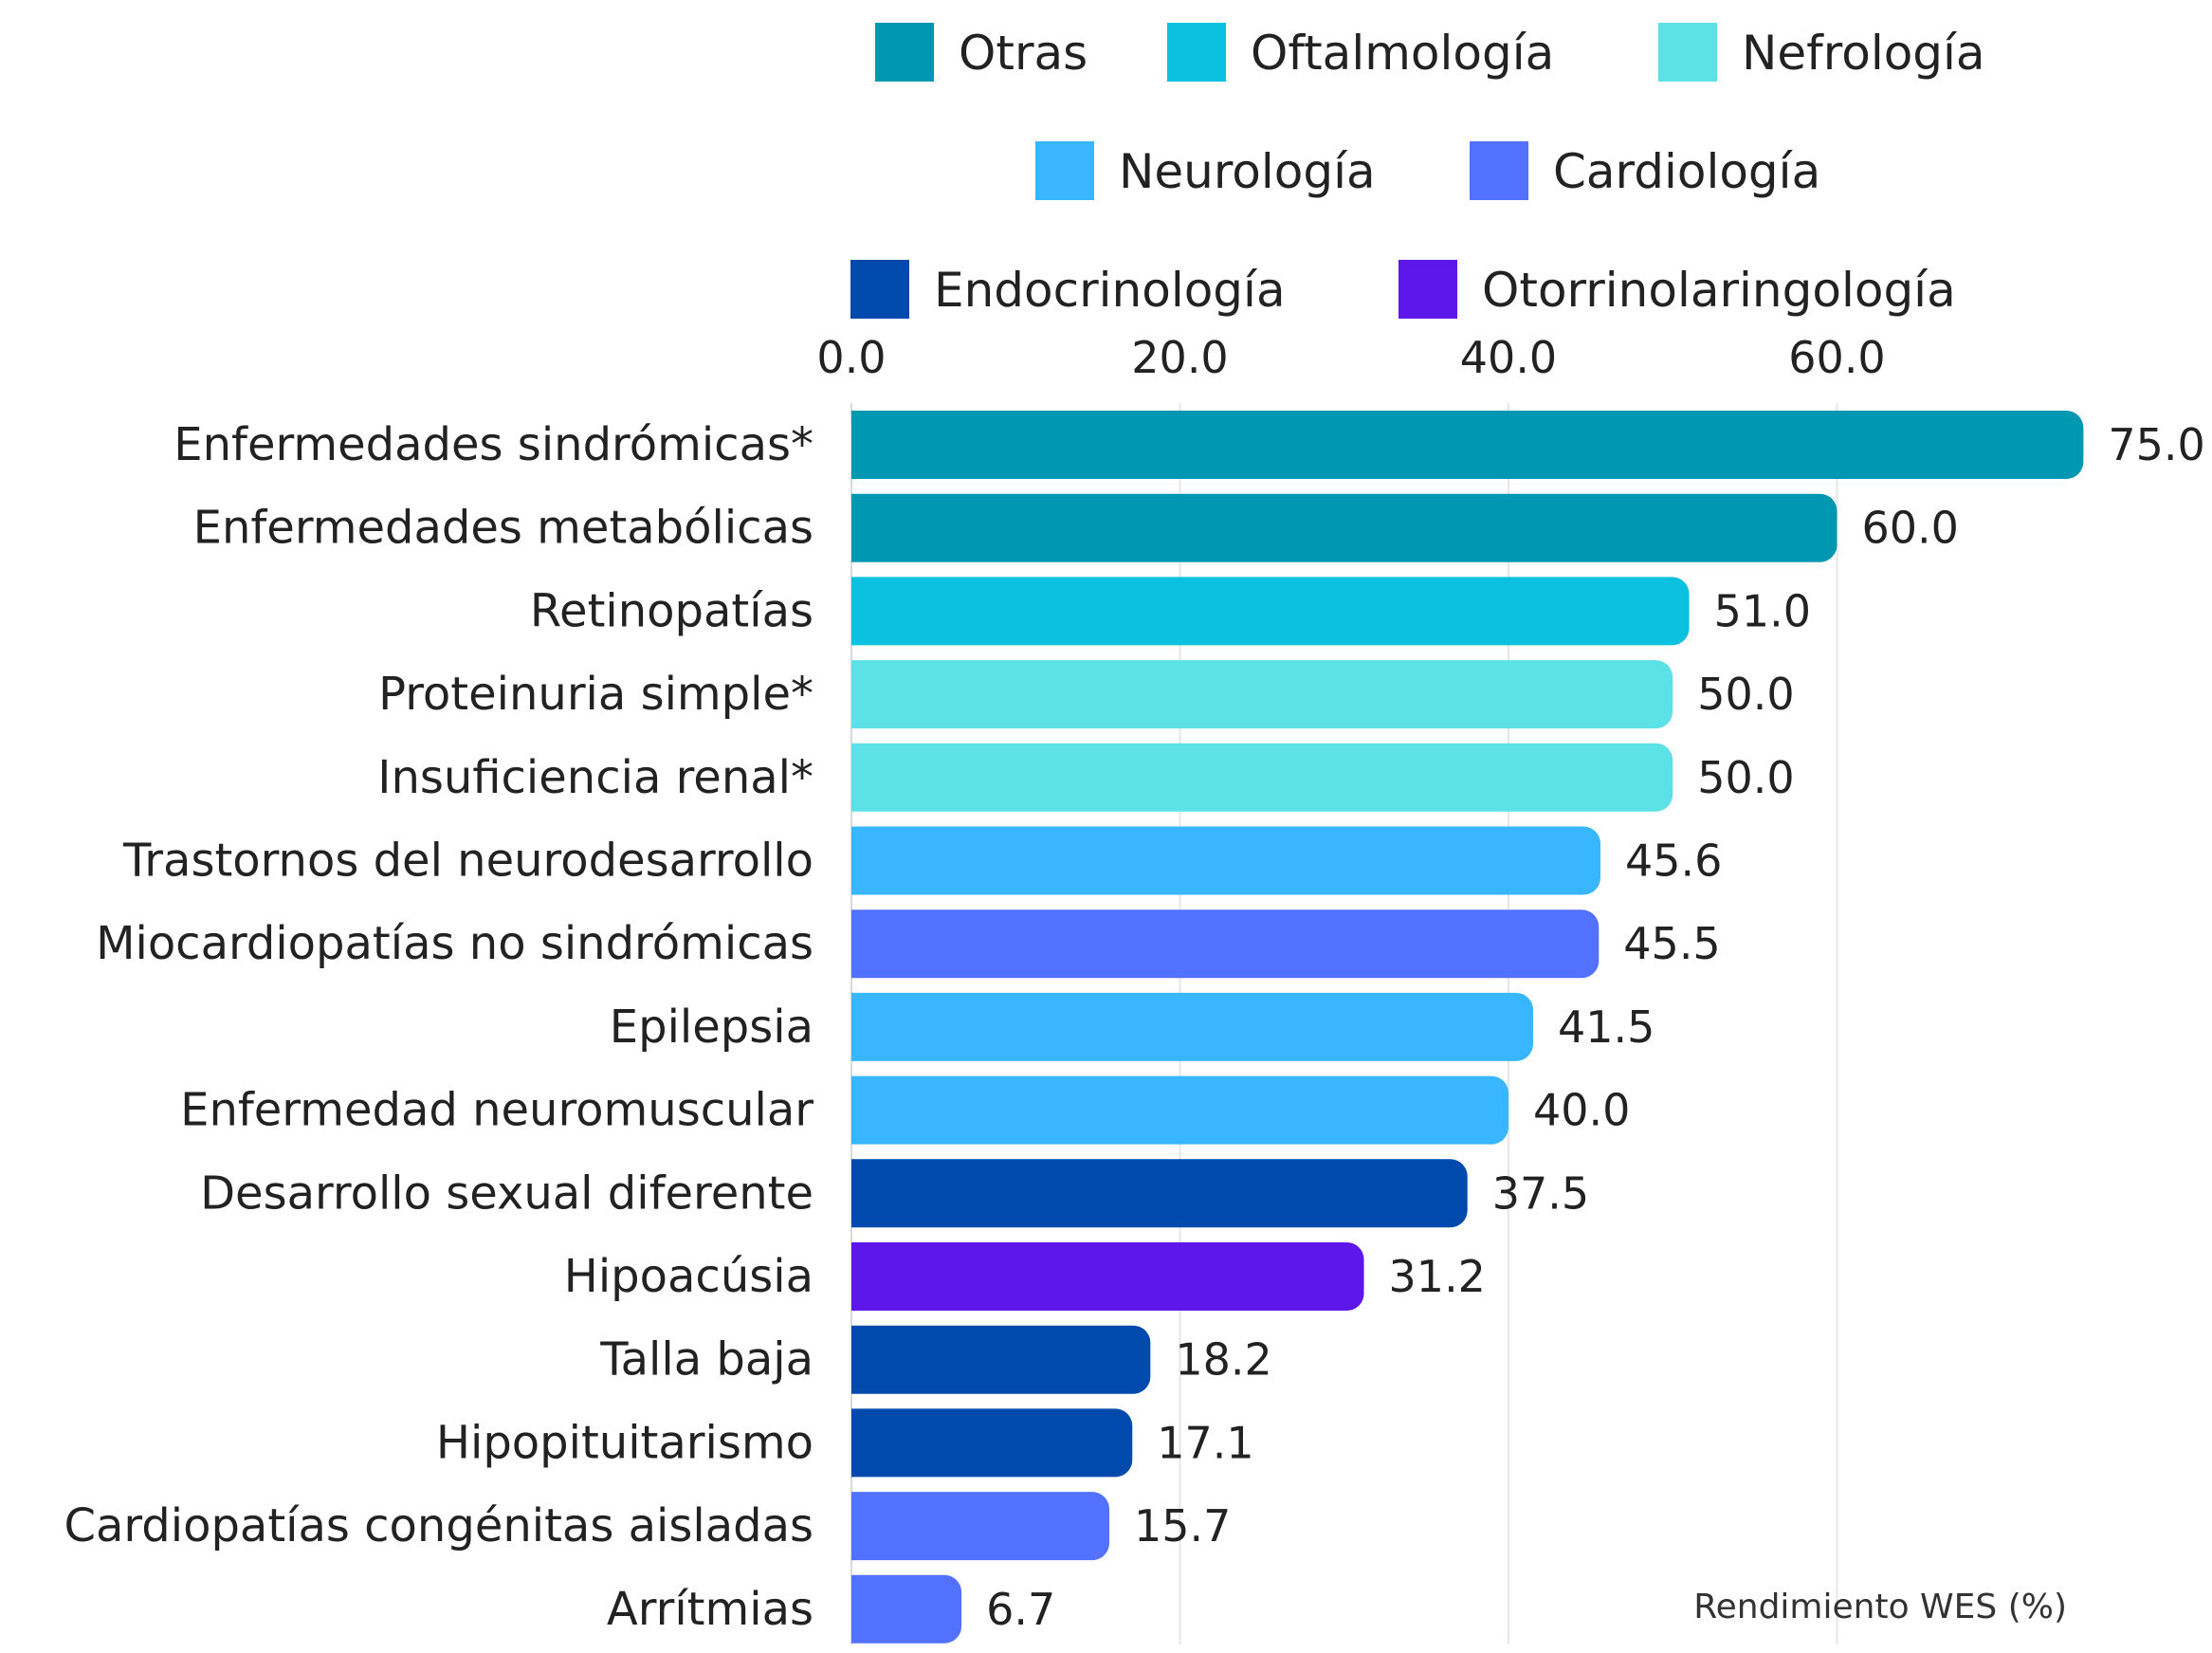 This screenshot has width=2212, height=1653. I want to click on legend-label: Neurología, so click(1247, 172).